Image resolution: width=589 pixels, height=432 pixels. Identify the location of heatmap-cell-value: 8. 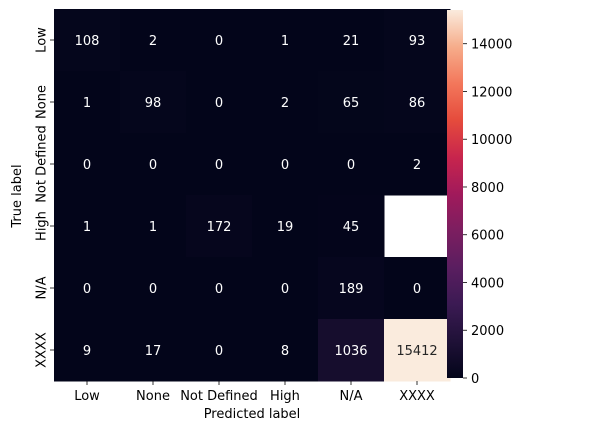
(285, 351).